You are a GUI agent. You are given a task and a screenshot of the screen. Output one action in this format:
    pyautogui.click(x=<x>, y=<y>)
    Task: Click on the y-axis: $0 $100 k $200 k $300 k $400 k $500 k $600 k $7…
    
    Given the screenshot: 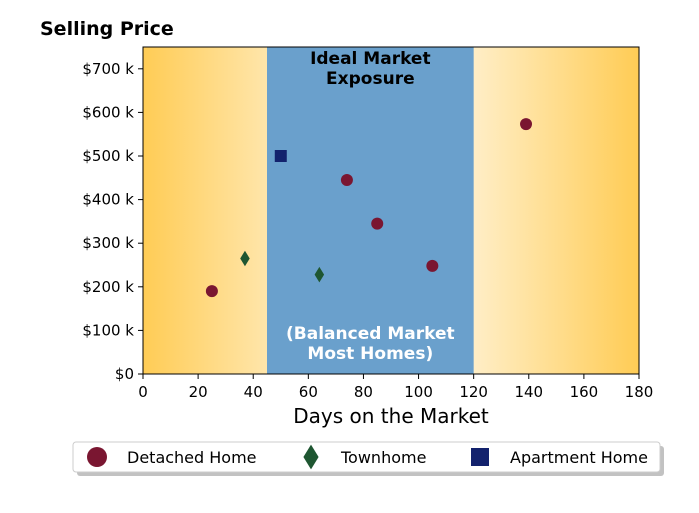 What is the action you would take?
    pyautogui.click(x=112, y=221)
    